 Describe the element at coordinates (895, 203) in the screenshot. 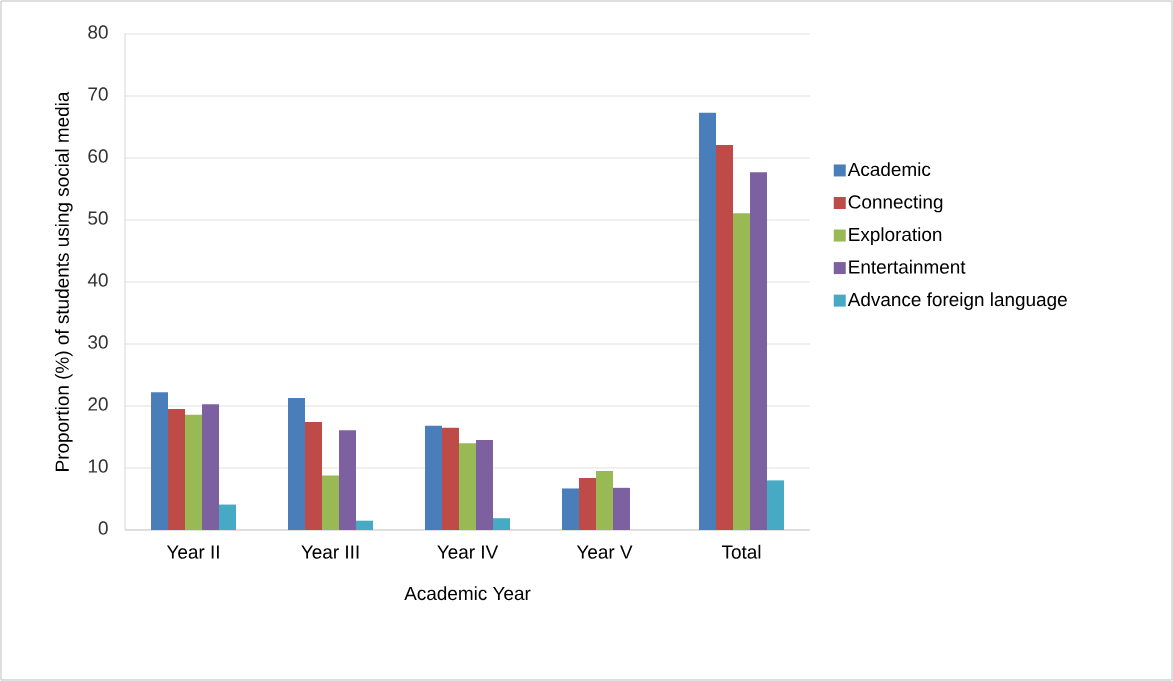

I see `legend-label: Connecting` at that location.